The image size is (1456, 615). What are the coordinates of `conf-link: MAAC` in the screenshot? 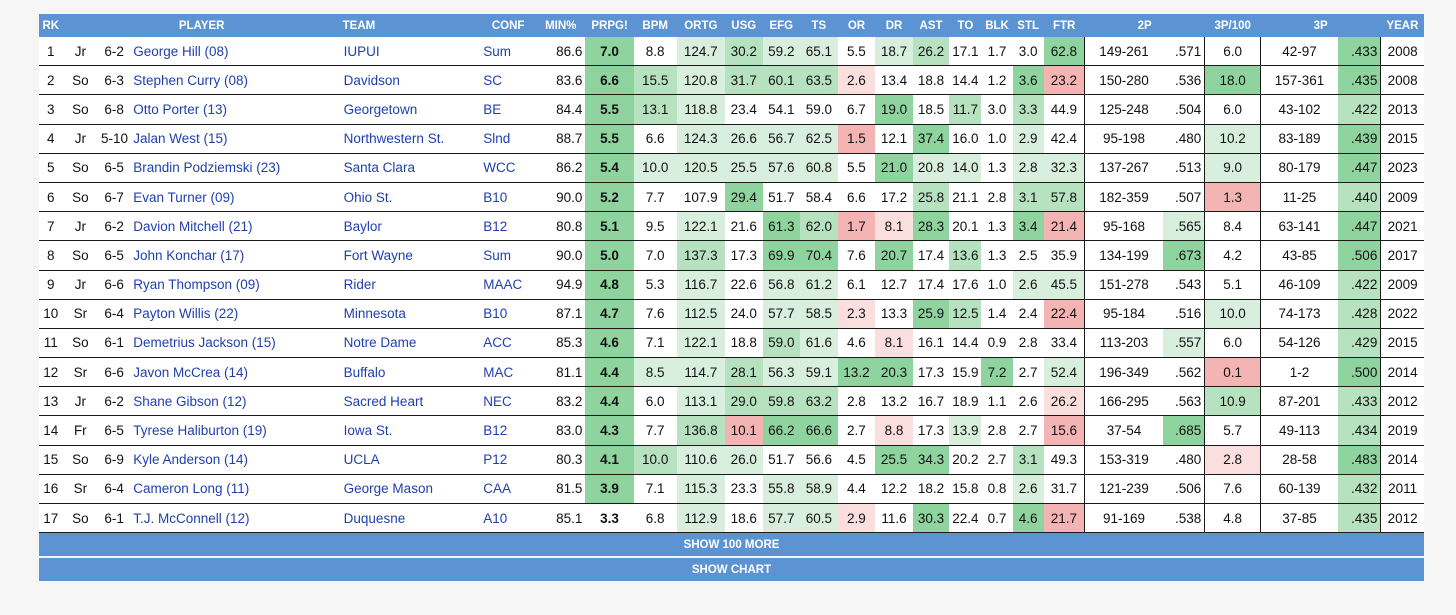 It's located at (508, 285).